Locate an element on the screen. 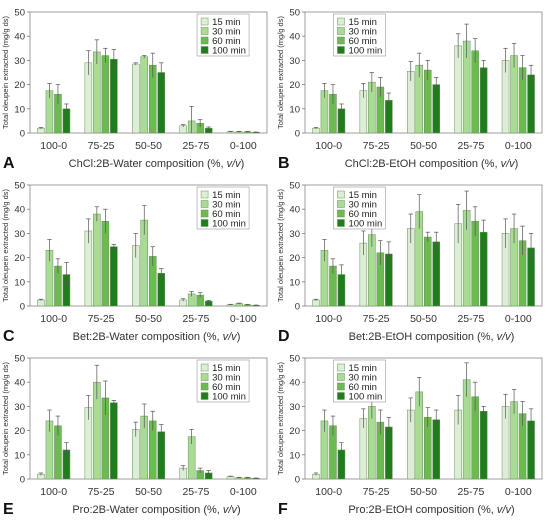  x-axis-title: Bet:2B-EtOH composition (%, v/v) is located at coordinates (432, 337).